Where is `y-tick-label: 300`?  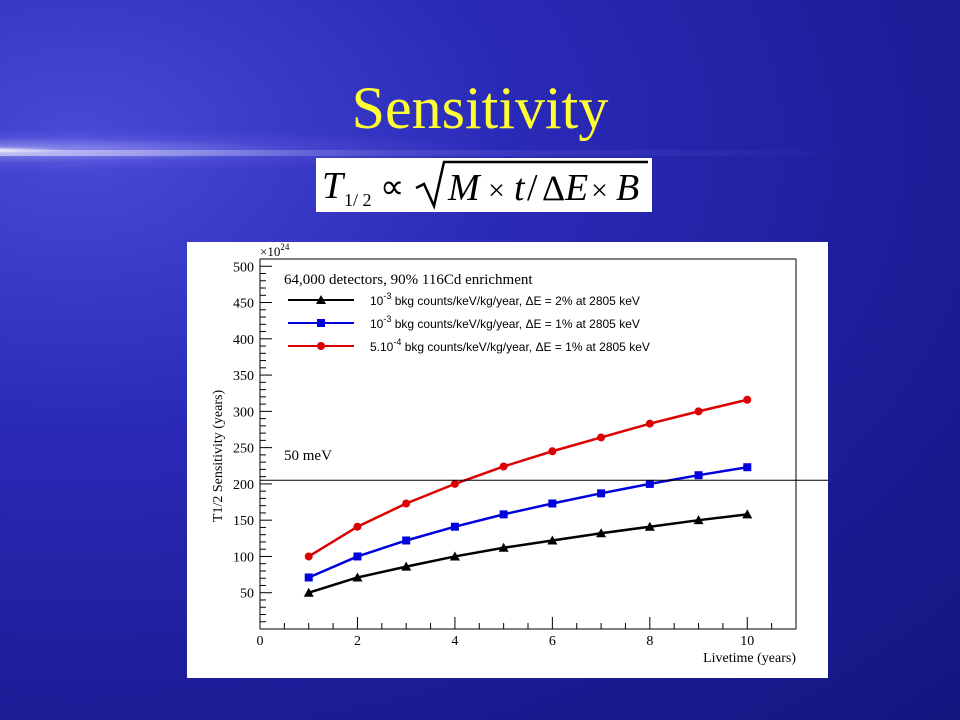
y-tick-label: 300 is located at coordinates (243, 412).